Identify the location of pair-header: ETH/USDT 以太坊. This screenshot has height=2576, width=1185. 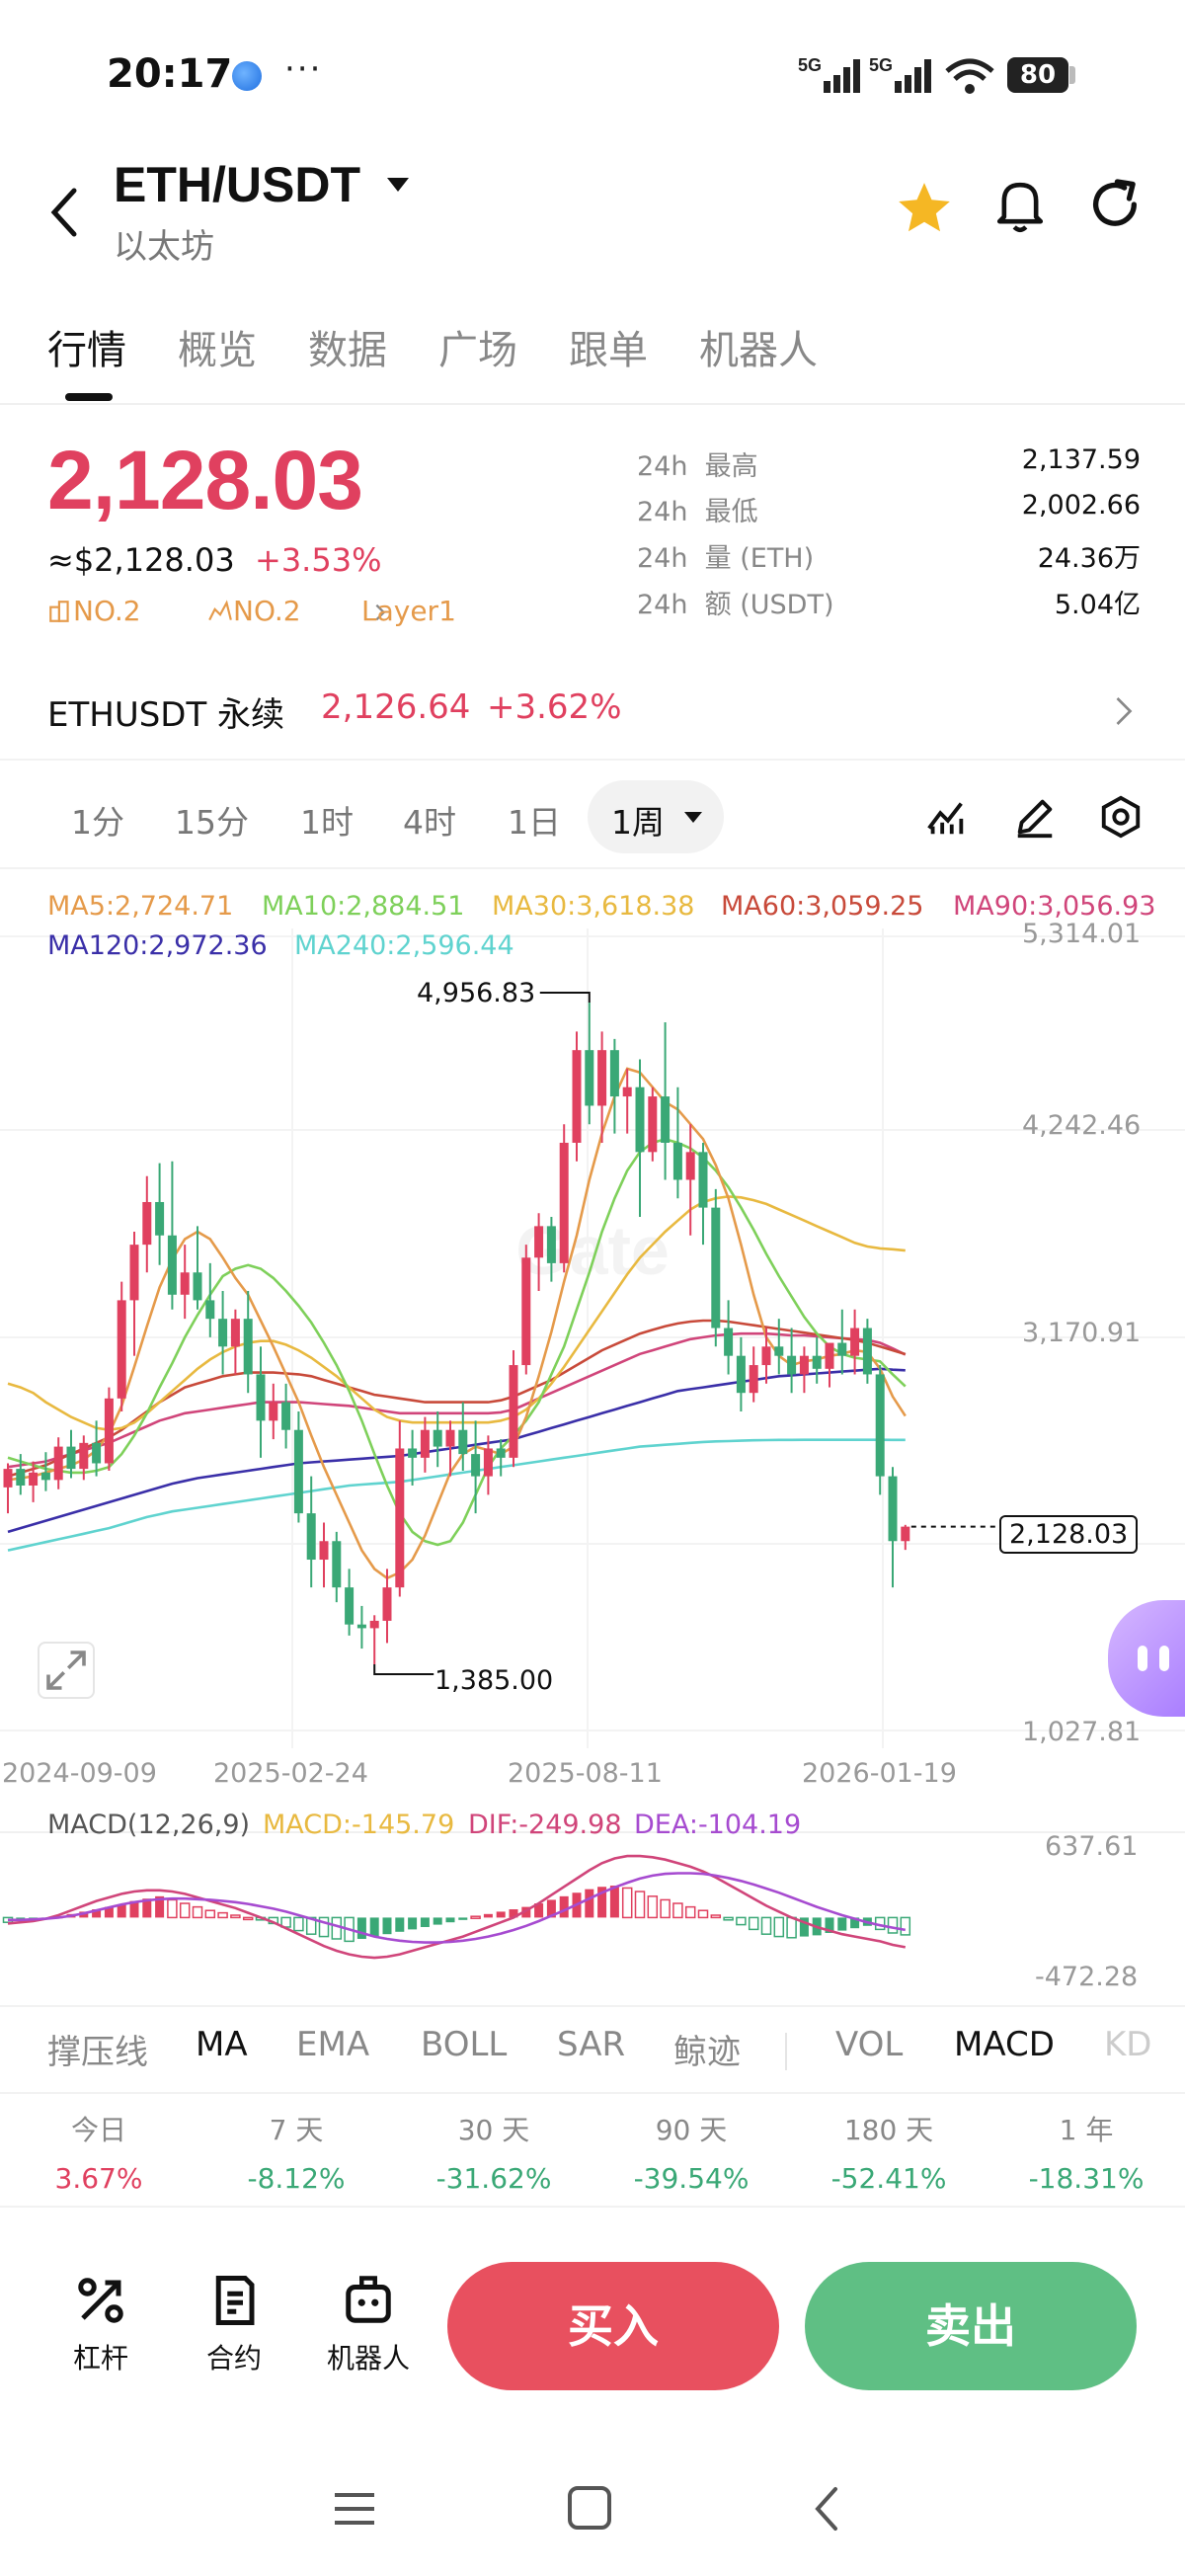
(592, 212).